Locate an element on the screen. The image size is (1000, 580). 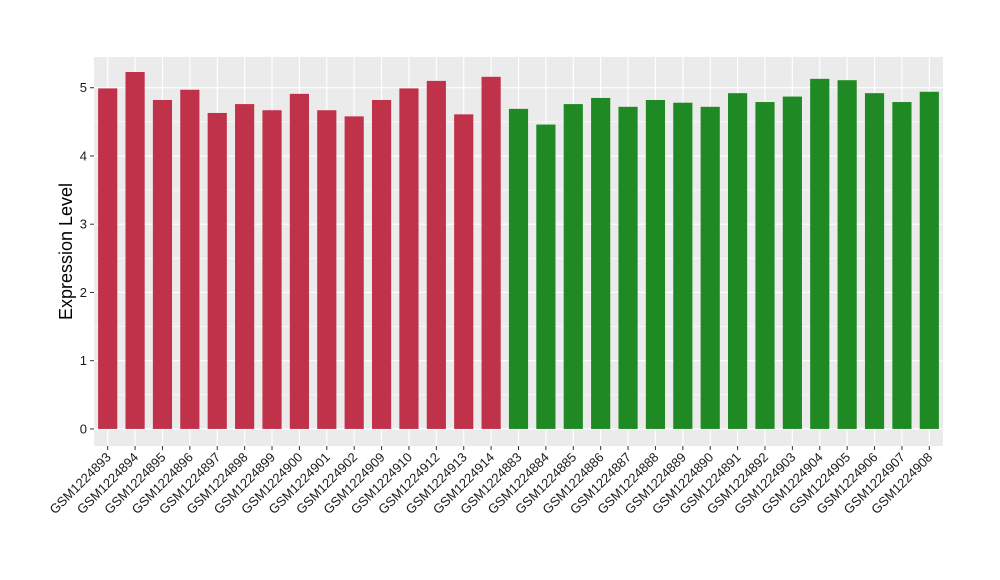
bar-GSM1224884 is located at coordinates (546, 276).